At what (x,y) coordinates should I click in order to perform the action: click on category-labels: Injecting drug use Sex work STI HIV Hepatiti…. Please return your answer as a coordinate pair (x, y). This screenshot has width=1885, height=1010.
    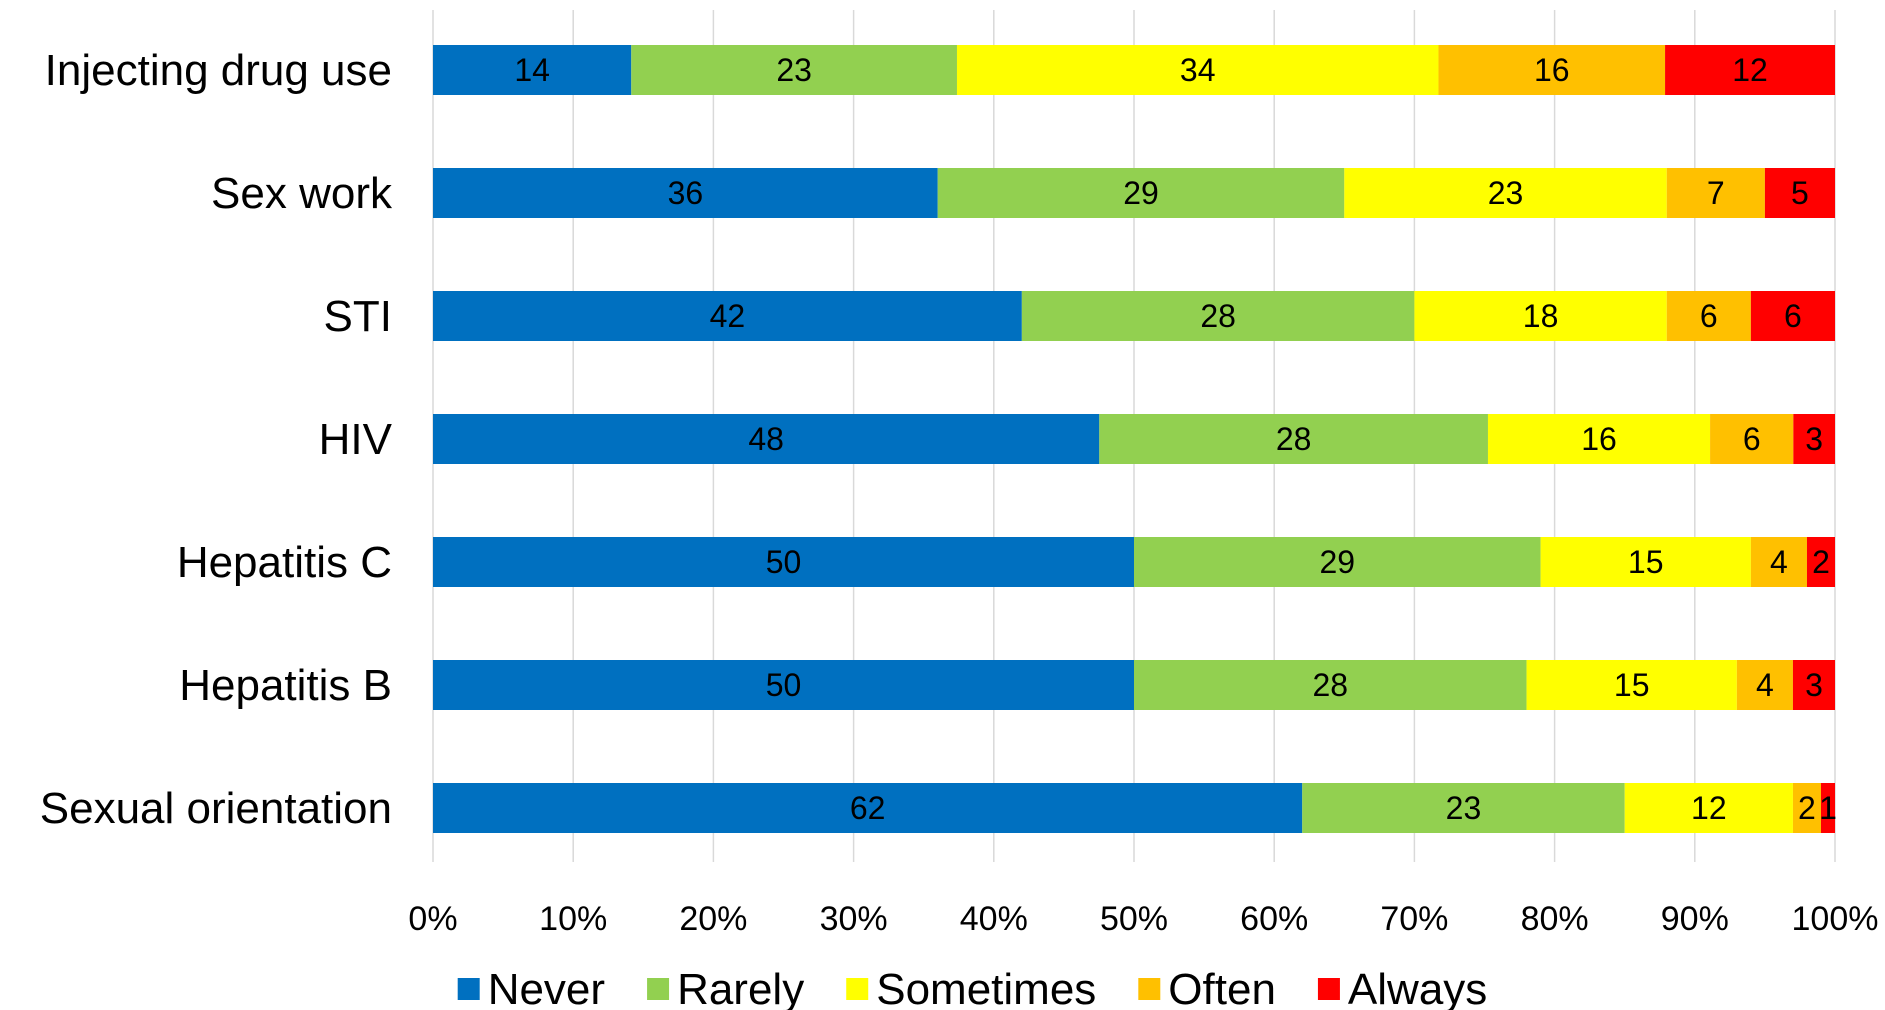
    Looking at the image, I should click on (216, 439).